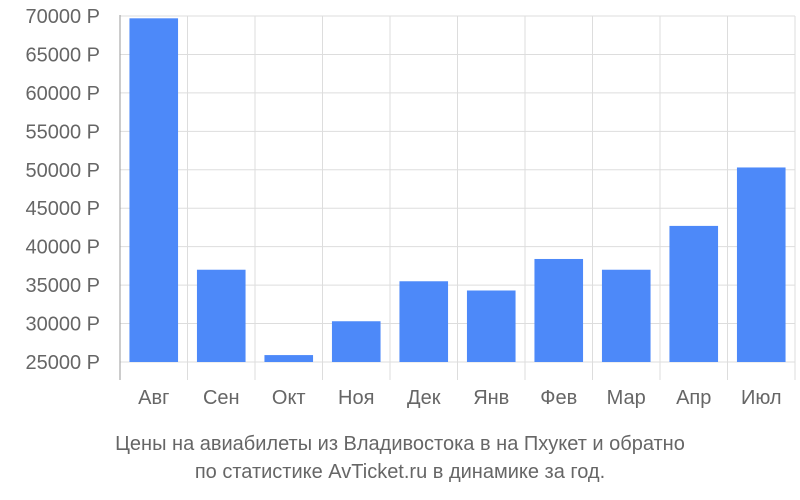 This screenshot has width=800, height=500. Describe the element at coordinates (62, 55) in the screenshot. I see `y-tick-label: 65000 Р` at that location.